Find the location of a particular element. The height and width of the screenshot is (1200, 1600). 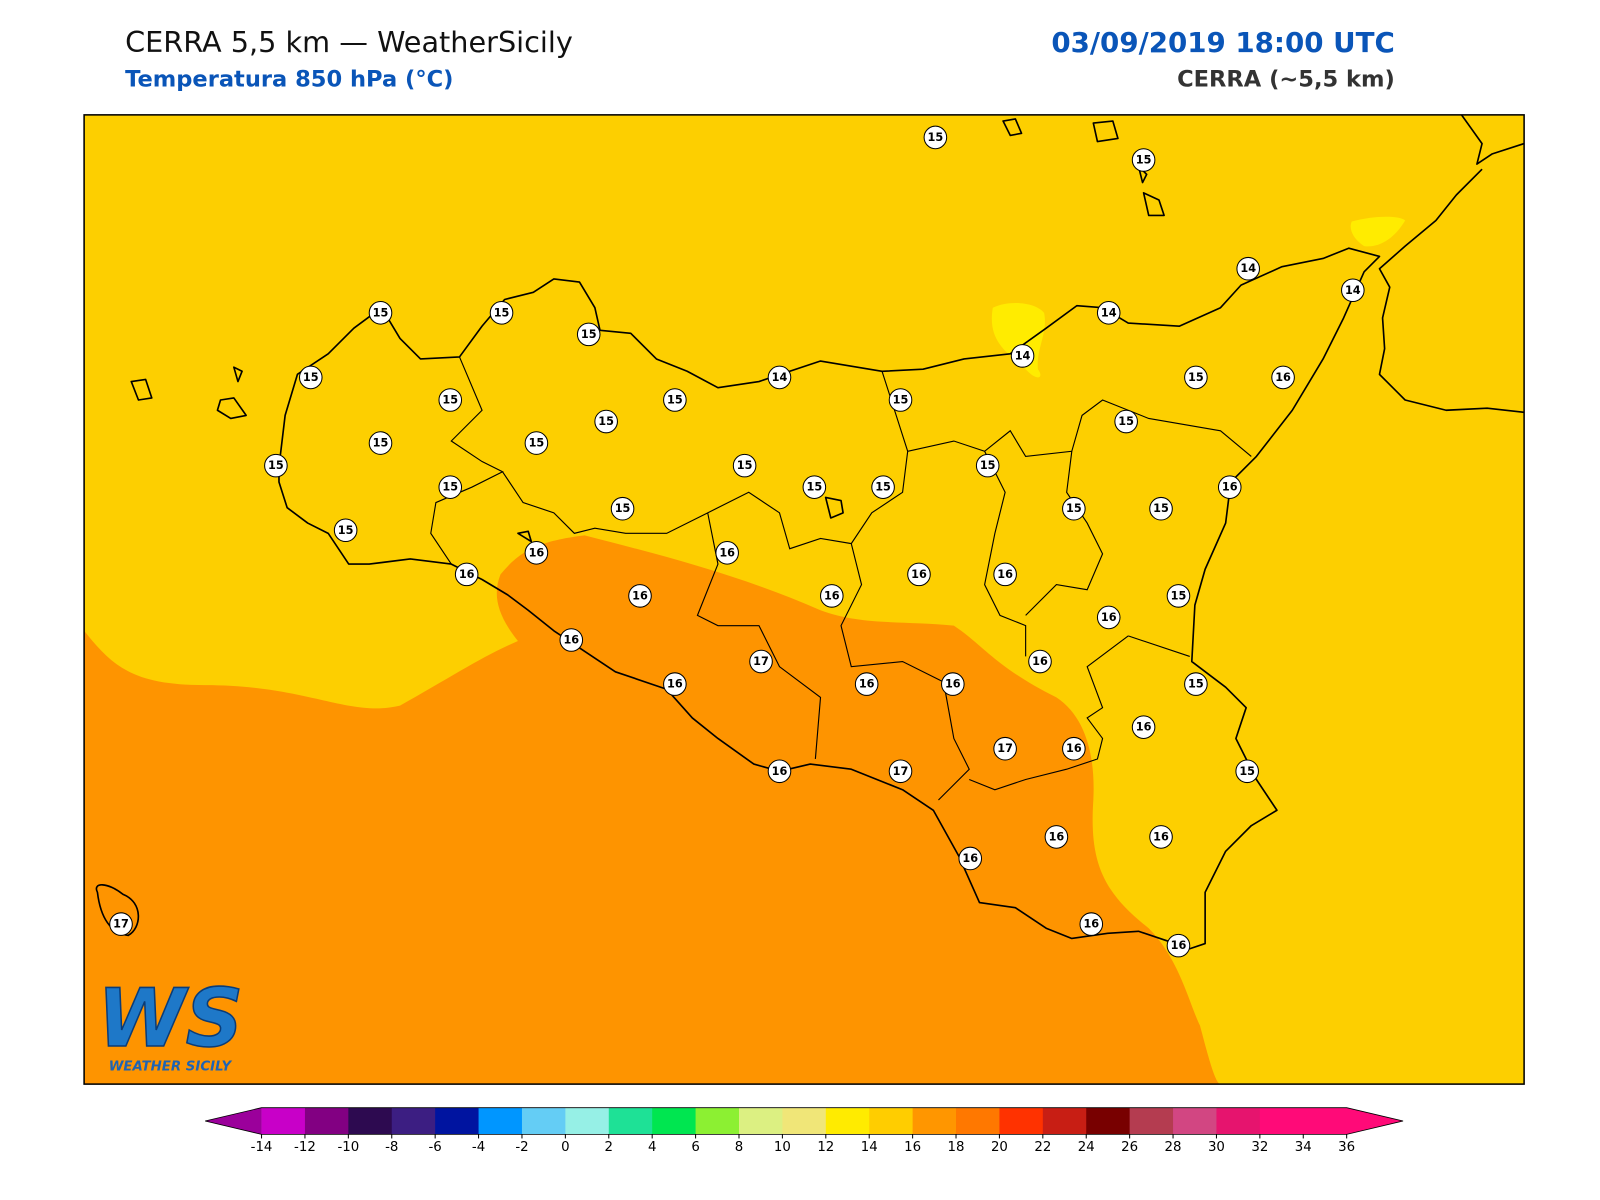

subtitle: Temperatura 850 hPa (°C) is located at coordinates (289, 80).